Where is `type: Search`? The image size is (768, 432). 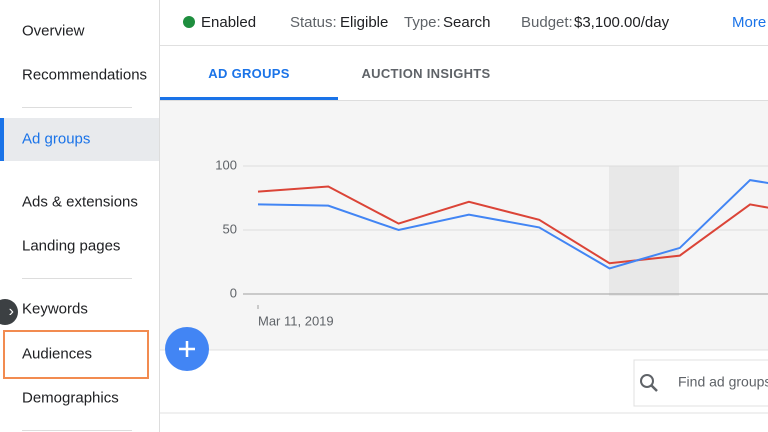 type: Search is located at coordinates (467, 22).